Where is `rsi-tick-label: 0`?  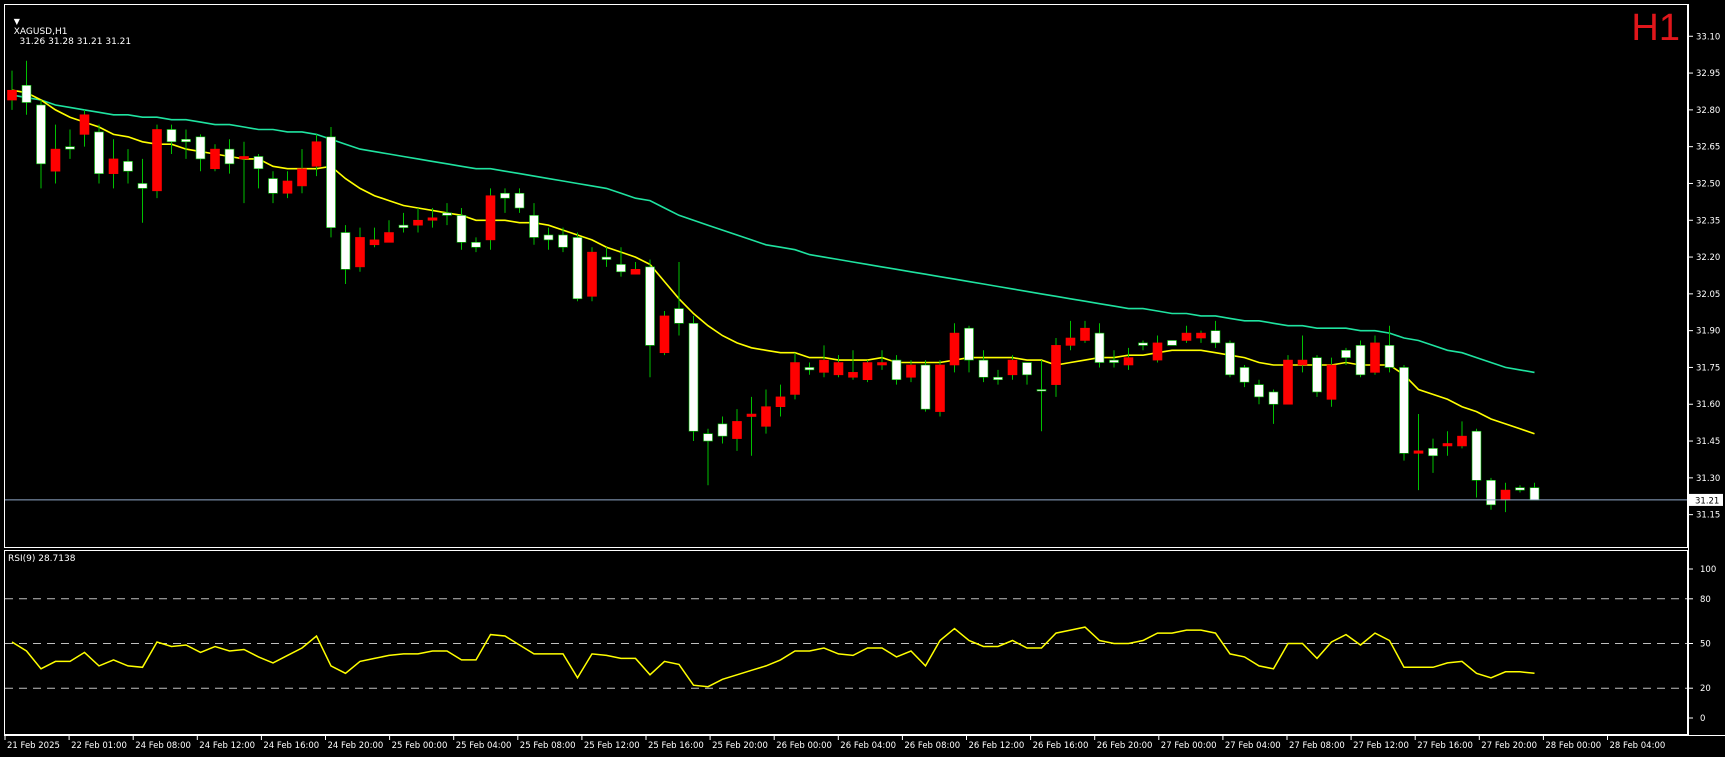 rsi-tick-label: 0 is located at coordinates (1702, 719).